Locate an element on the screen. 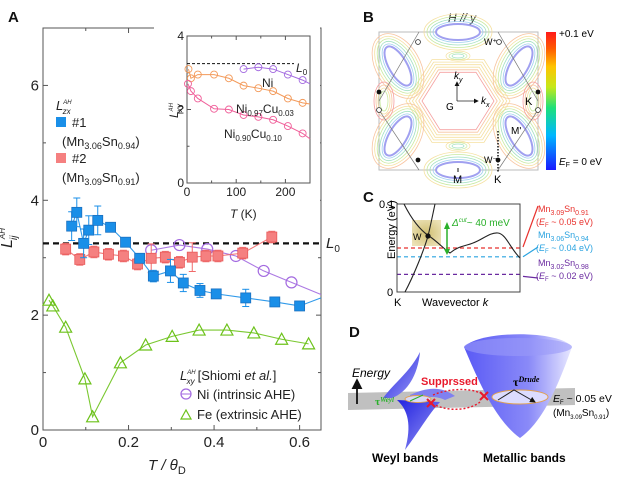  inset-x-tick-label: 0 is located at coordinates (187, 192).